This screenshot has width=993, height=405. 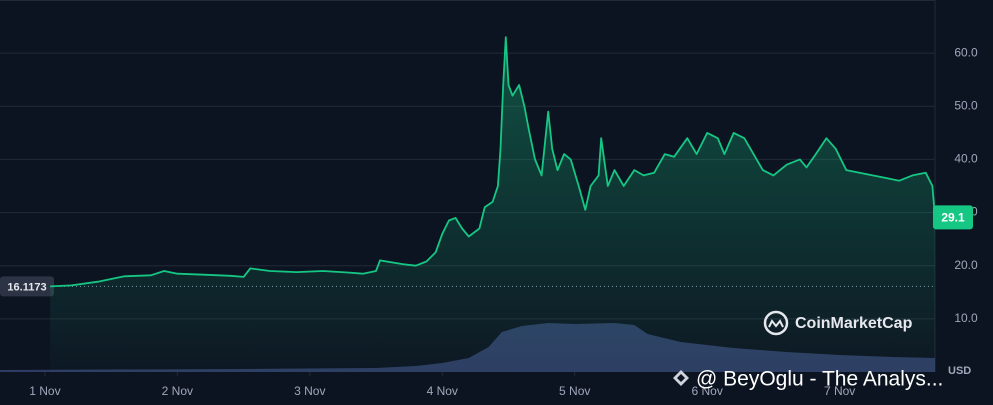 I want to click on brand-icon-mark, so click(x=776, y=323).